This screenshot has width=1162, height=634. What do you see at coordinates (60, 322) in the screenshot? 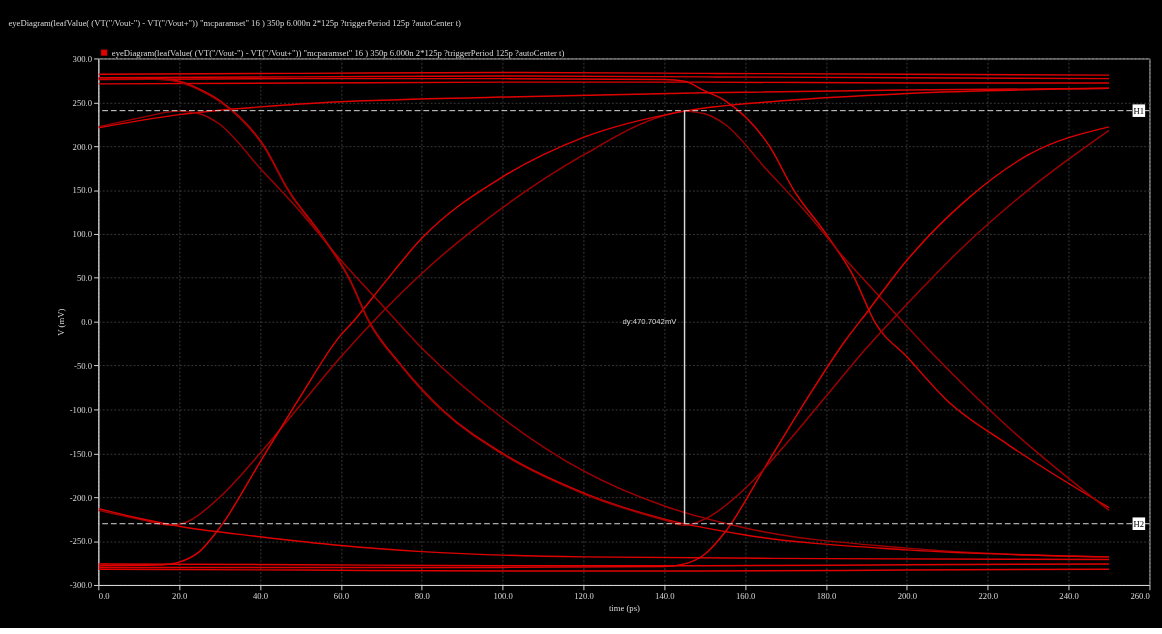
I see `y-axis-title: V (mV)` at bounding box center [60, 322].